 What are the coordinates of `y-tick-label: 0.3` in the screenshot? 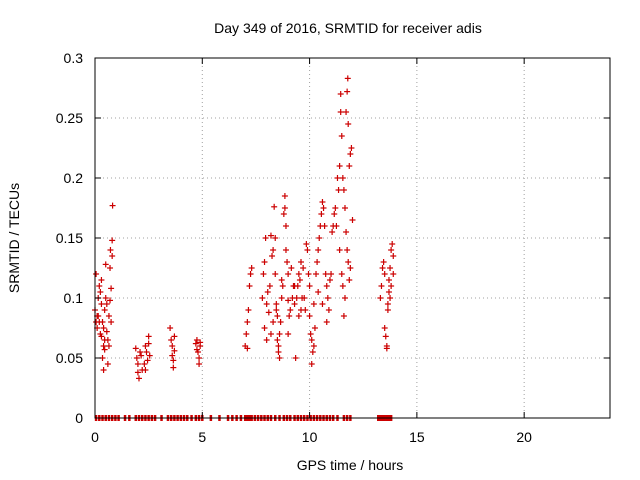 It's located at (74, 58).